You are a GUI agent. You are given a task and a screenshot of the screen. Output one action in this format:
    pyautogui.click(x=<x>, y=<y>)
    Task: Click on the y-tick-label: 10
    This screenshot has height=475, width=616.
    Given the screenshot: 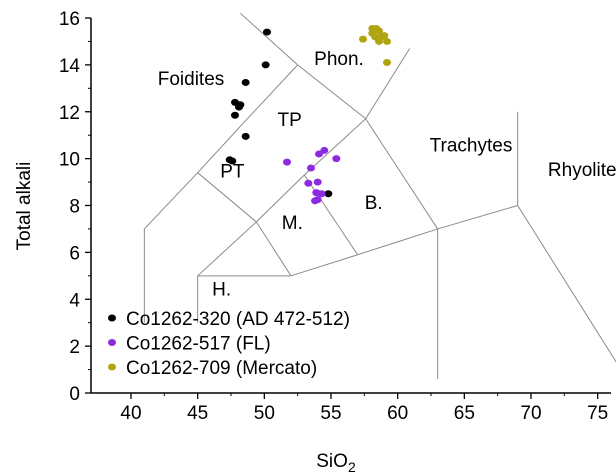 What is the action you would take?
    pyautogui.click(x=69, y=160)
    